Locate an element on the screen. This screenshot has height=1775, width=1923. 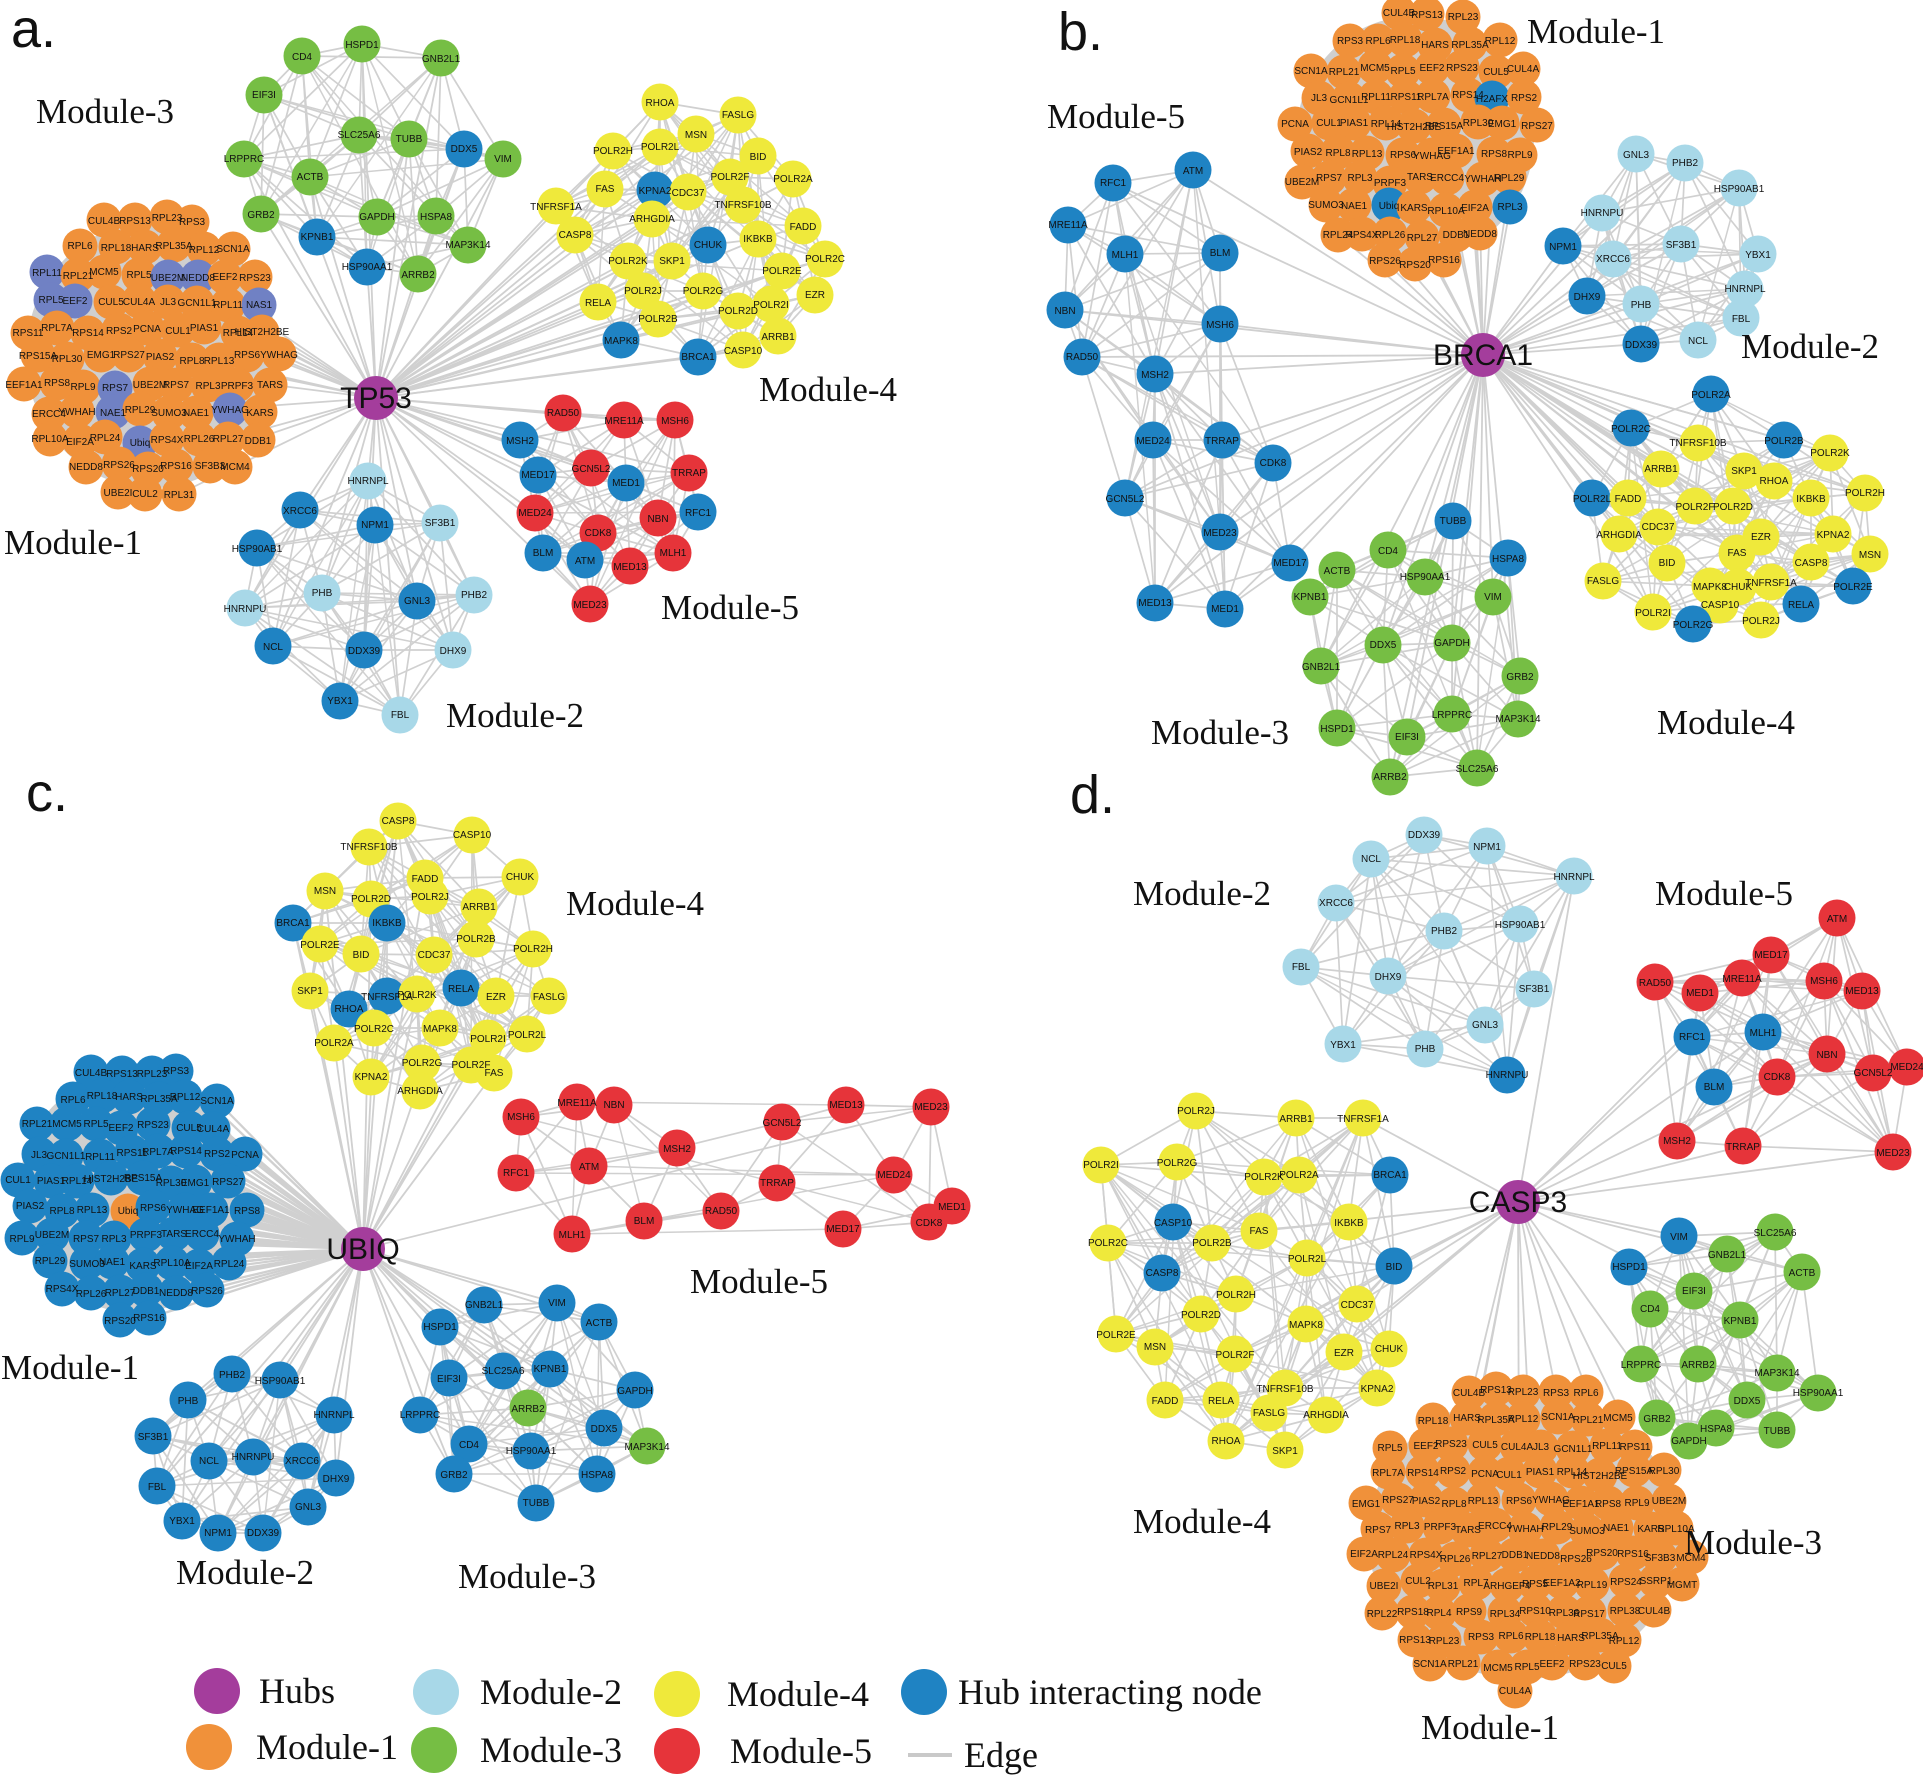
svg-text: RPS4X is located at coordinates (167, 440).